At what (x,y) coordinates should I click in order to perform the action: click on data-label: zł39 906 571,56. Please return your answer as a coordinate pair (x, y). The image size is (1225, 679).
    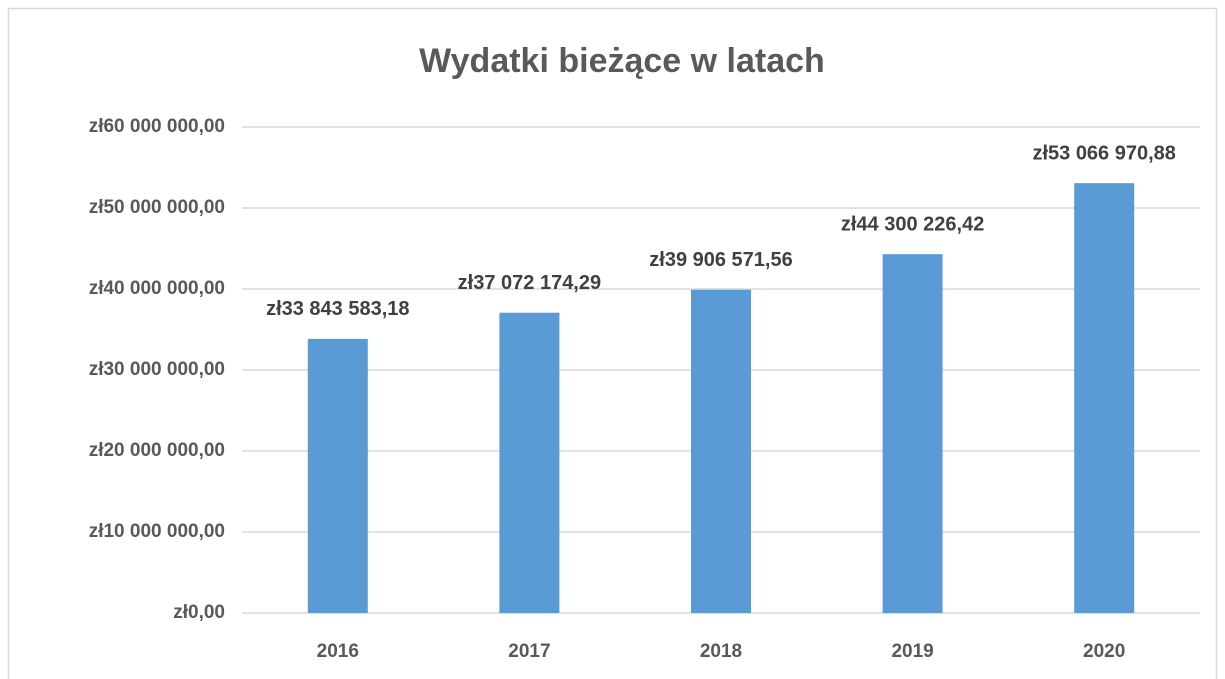
    Looking at the image, I should click on (720, 260).